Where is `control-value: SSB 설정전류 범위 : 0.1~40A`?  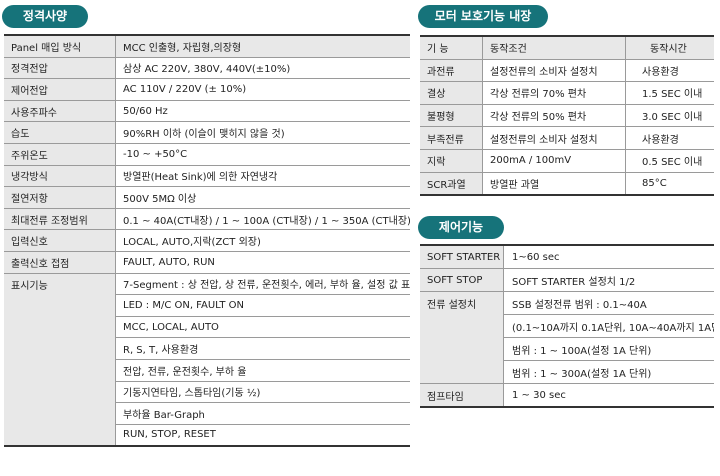
control-value: SSB 설정전류 범위 : 0.1~40A is located at coordinates (608, 303).